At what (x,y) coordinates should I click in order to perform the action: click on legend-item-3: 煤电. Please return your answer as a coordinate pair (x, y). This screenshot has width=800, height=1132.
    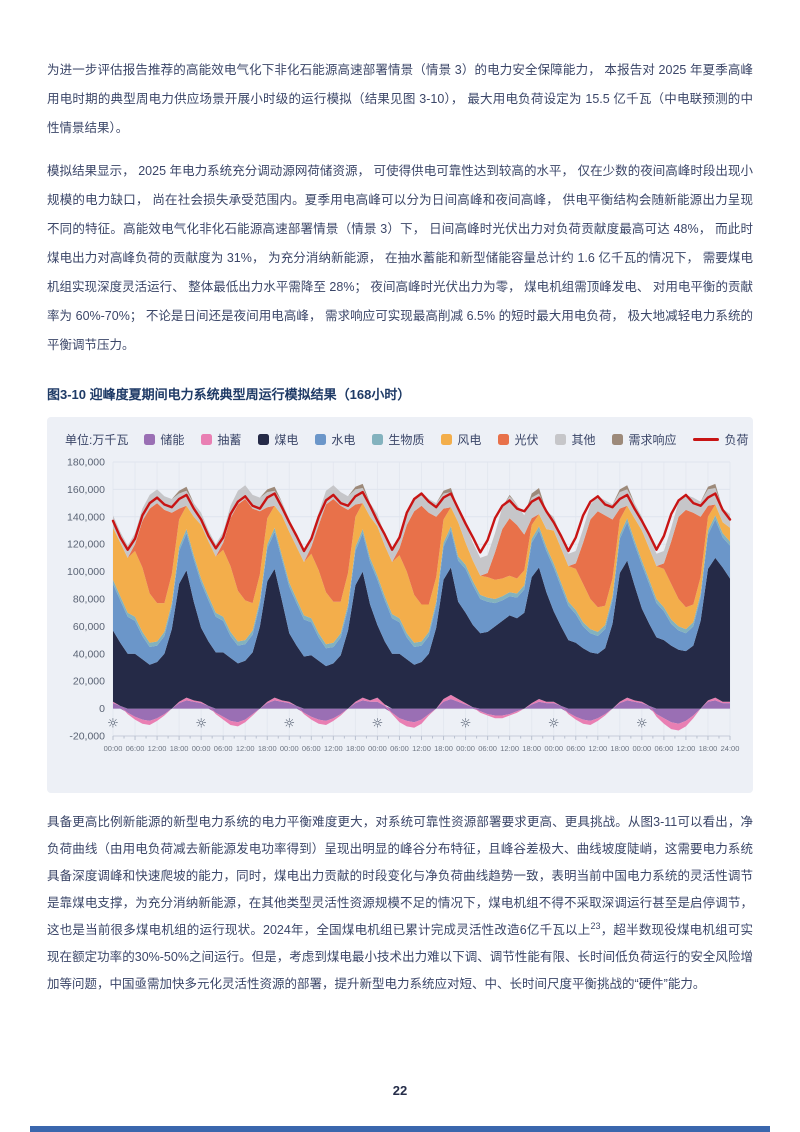
    Looking at the image, I should click on (278, 439).